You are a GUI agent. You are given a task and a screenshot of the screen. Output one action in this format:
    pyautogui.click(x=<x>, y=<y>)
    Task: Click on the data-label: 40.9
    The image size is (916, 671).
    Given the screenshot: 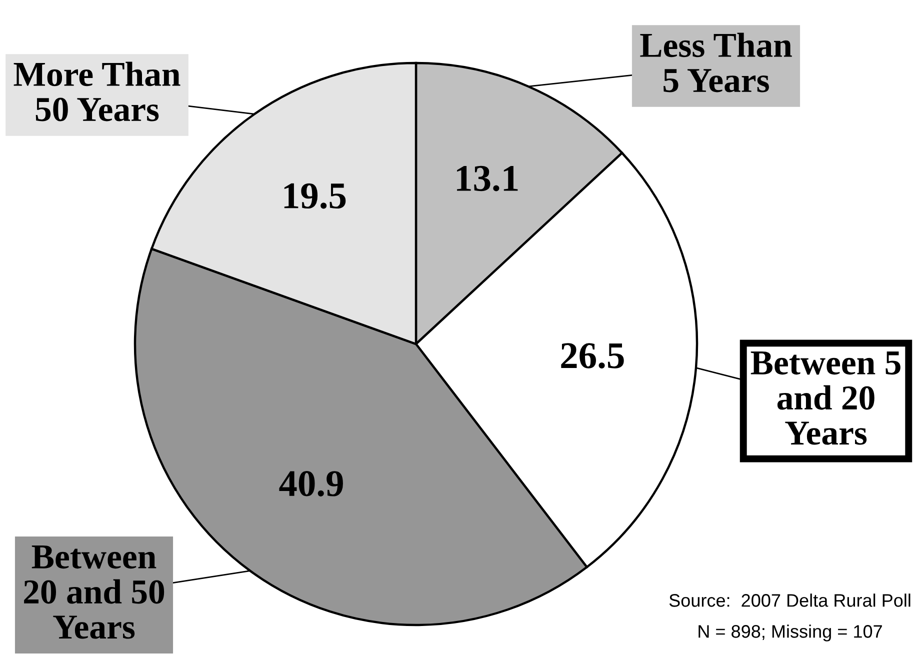 What is the action you would take?
    pyautogui.click(x=311, y=483)
    